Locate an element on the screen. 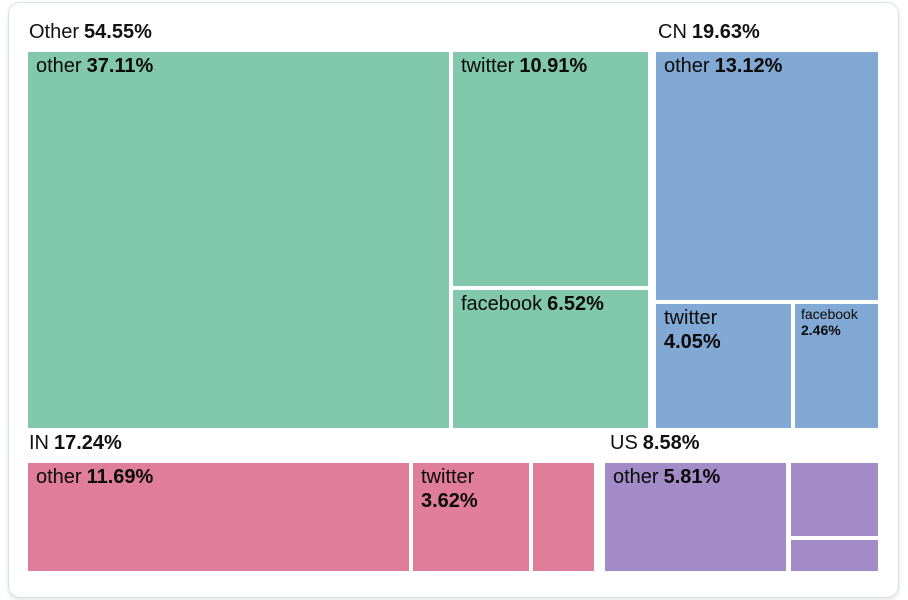 The width and height of the screenshot is (908, 600). treemap-cell-other-facebook: facebook 6.52% is located at coordinates (550, 359).